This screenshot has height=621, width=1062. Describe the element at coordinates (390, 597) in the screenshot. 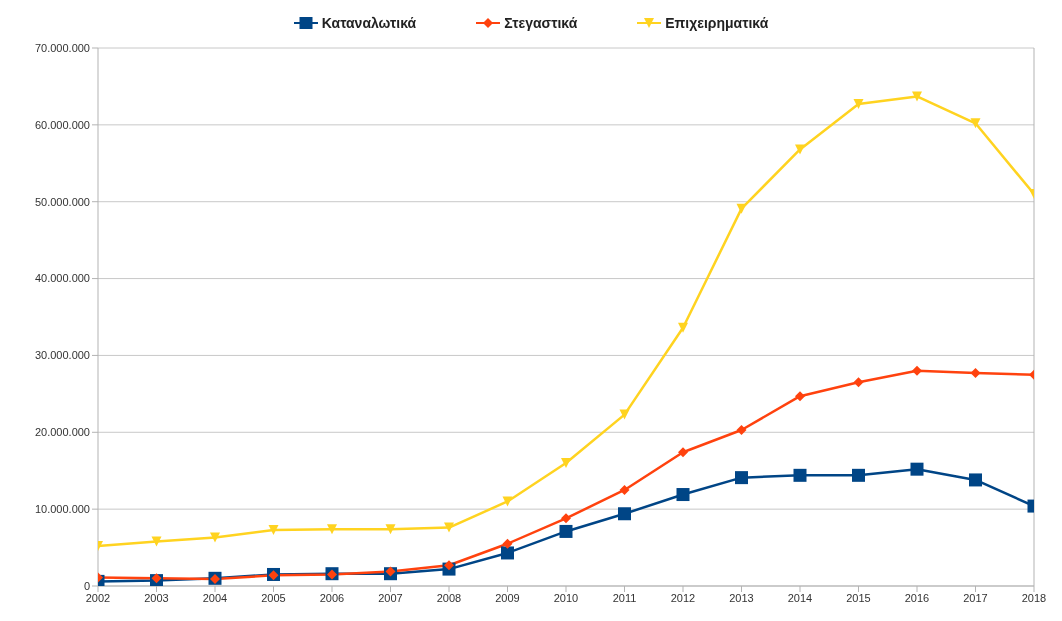

I see `x-tick-label: 2007` at that location.